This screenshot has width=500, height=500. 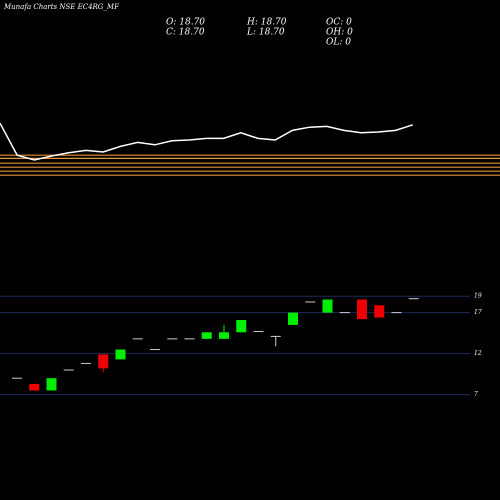 I want to click on line-series, so click(x=207, y=141).